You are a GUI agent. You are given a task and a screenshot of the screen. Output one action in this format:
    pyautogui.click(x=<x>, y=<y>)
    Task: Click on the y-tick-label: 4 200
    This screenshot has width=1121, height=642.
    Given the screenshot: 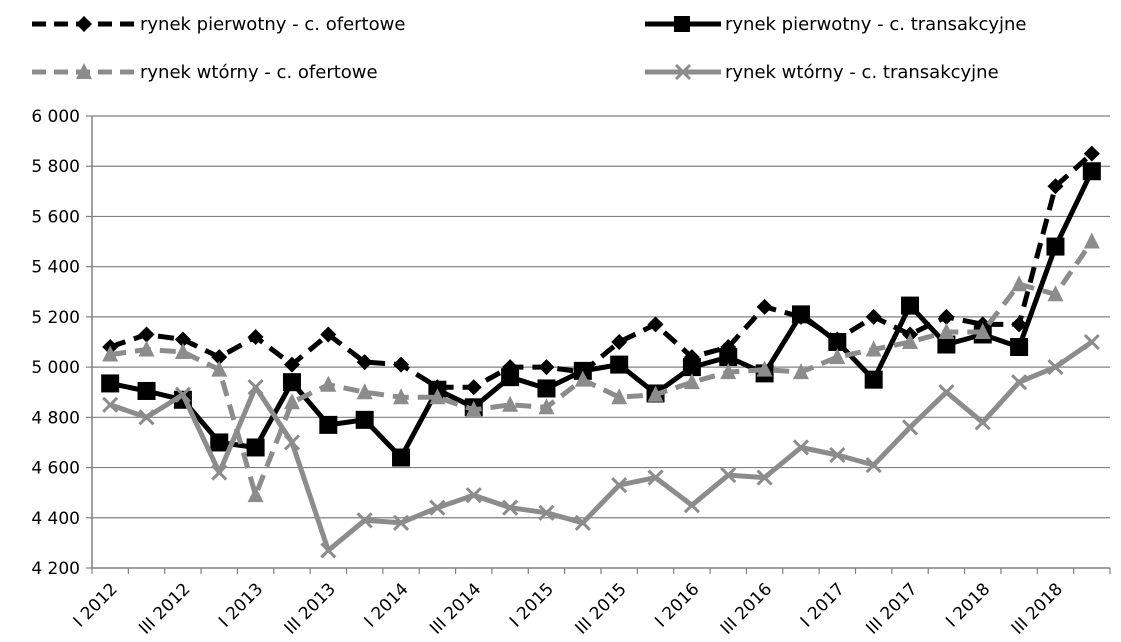 What is the action you would take?
    pyautogui.click(x=55, y=569)
    